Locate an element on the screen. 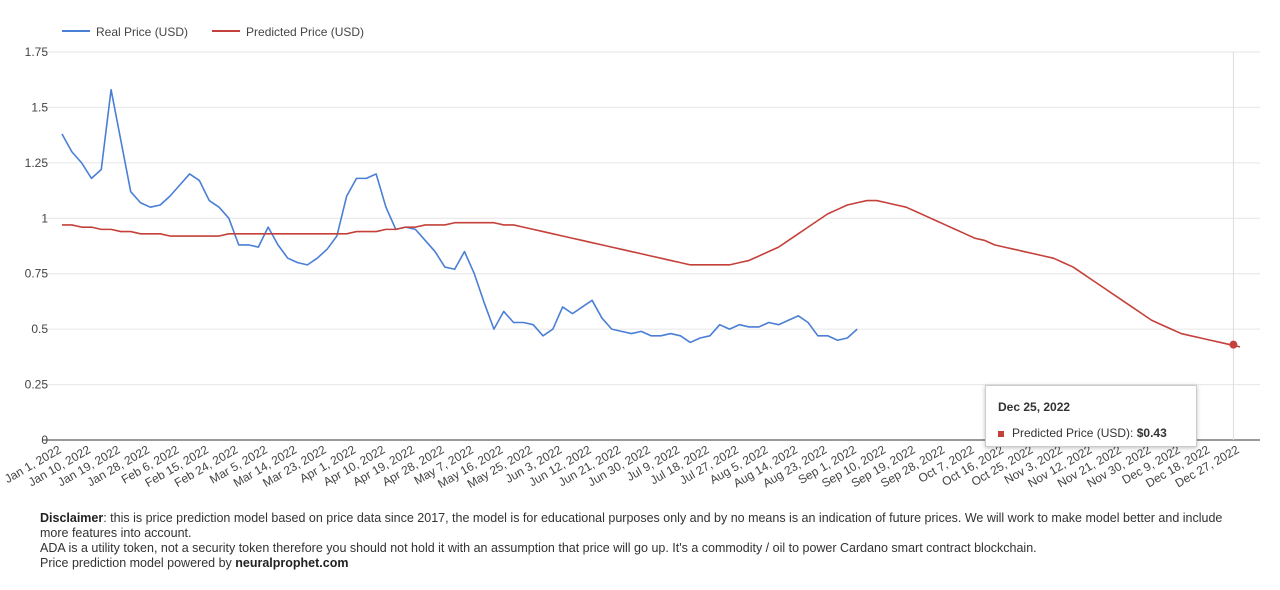 This screenshot has width=1280, height=590. legend-label: Real Price (USD) is located at coordinates (142, 32).